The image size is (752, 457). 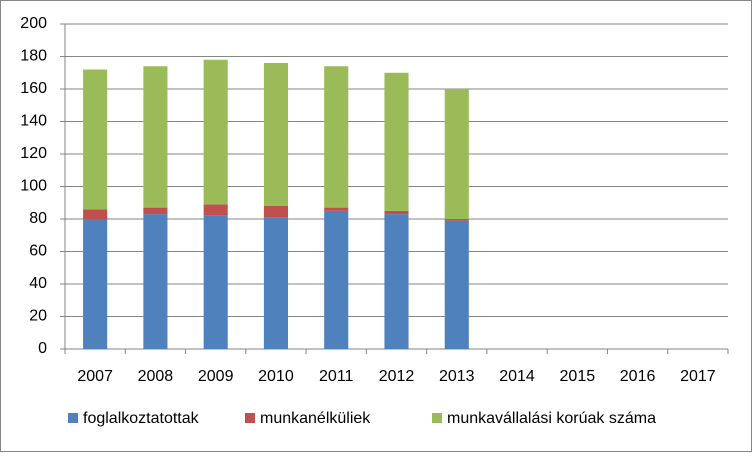 I want to click on y-tick-label: 140, so click(x=33, y=121).